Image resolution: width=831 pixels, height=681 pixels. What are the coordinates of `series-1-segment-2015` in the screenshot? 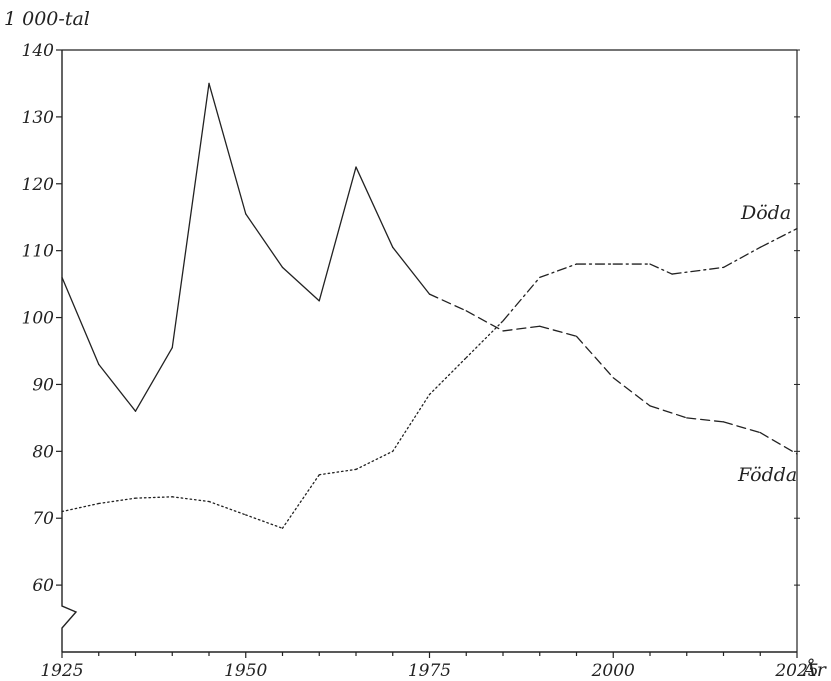 It's located at (741, 257).